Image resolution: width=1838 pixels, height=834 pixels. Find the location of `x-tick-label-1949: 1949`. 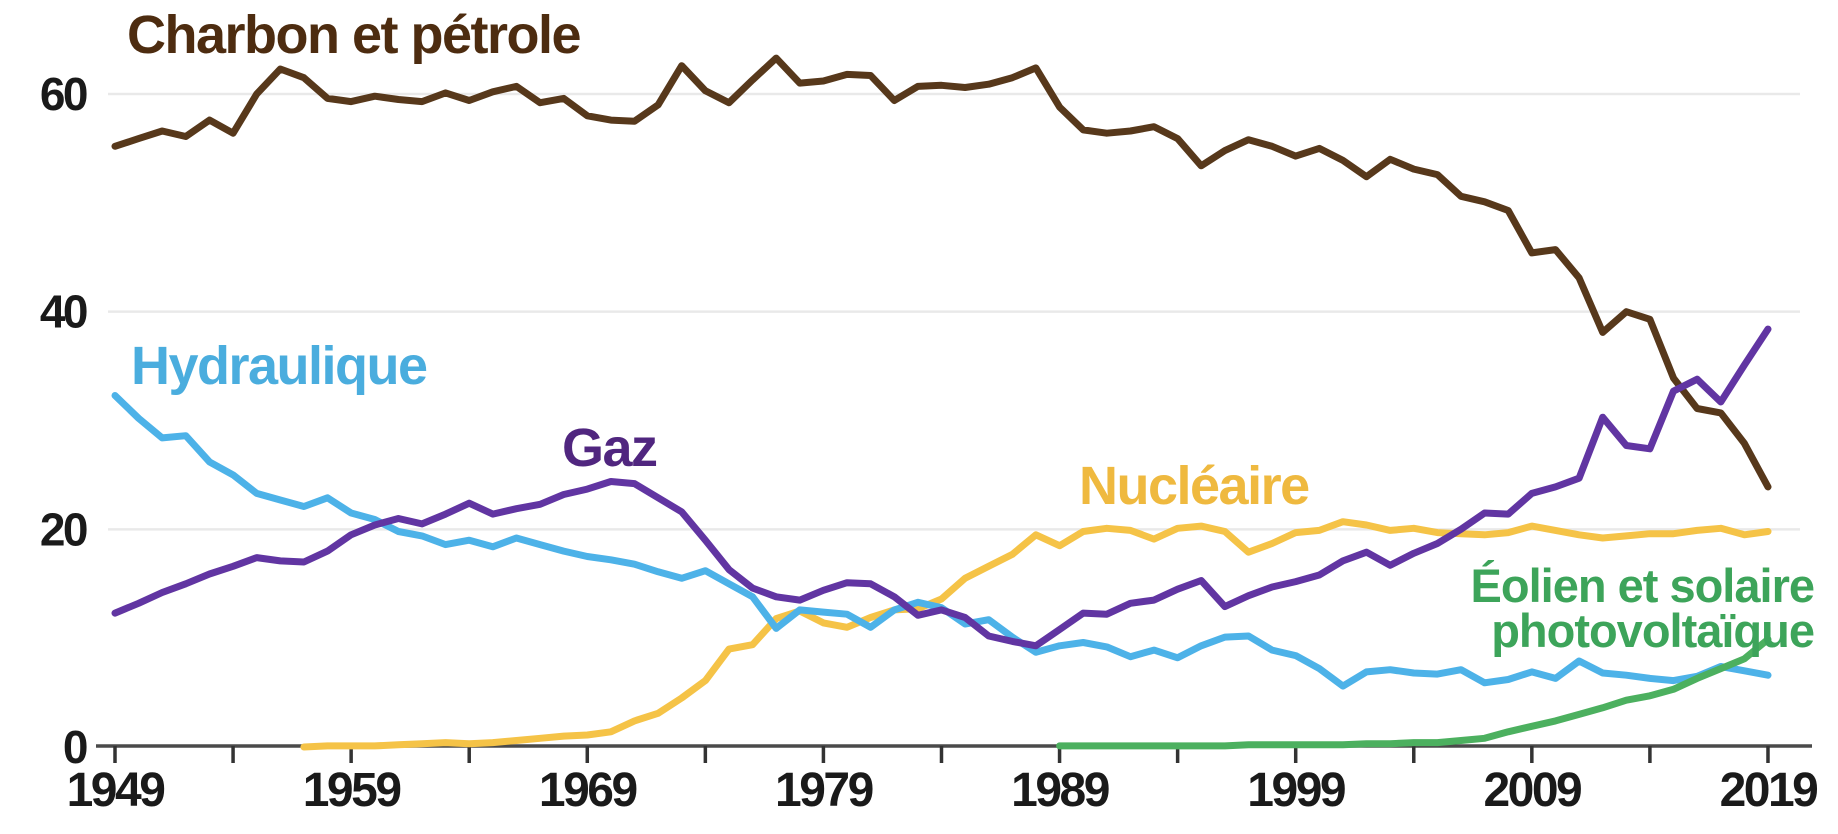

x-tick-label-1949: 1949 is located at coordinates (116, 790).